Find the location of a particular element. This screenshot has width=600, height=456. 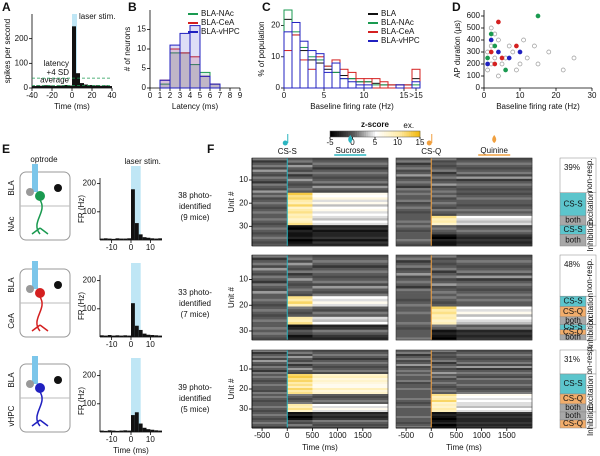

x-axis-label: Time (ms) is located at coordinates (464, 447).